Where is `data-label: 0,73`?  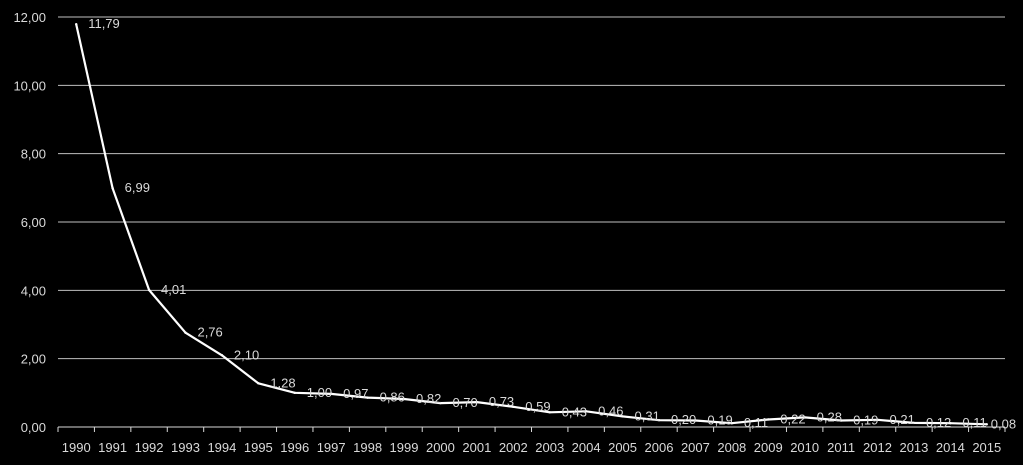
data-label: 0,73 is located at coordinates (501, 401).